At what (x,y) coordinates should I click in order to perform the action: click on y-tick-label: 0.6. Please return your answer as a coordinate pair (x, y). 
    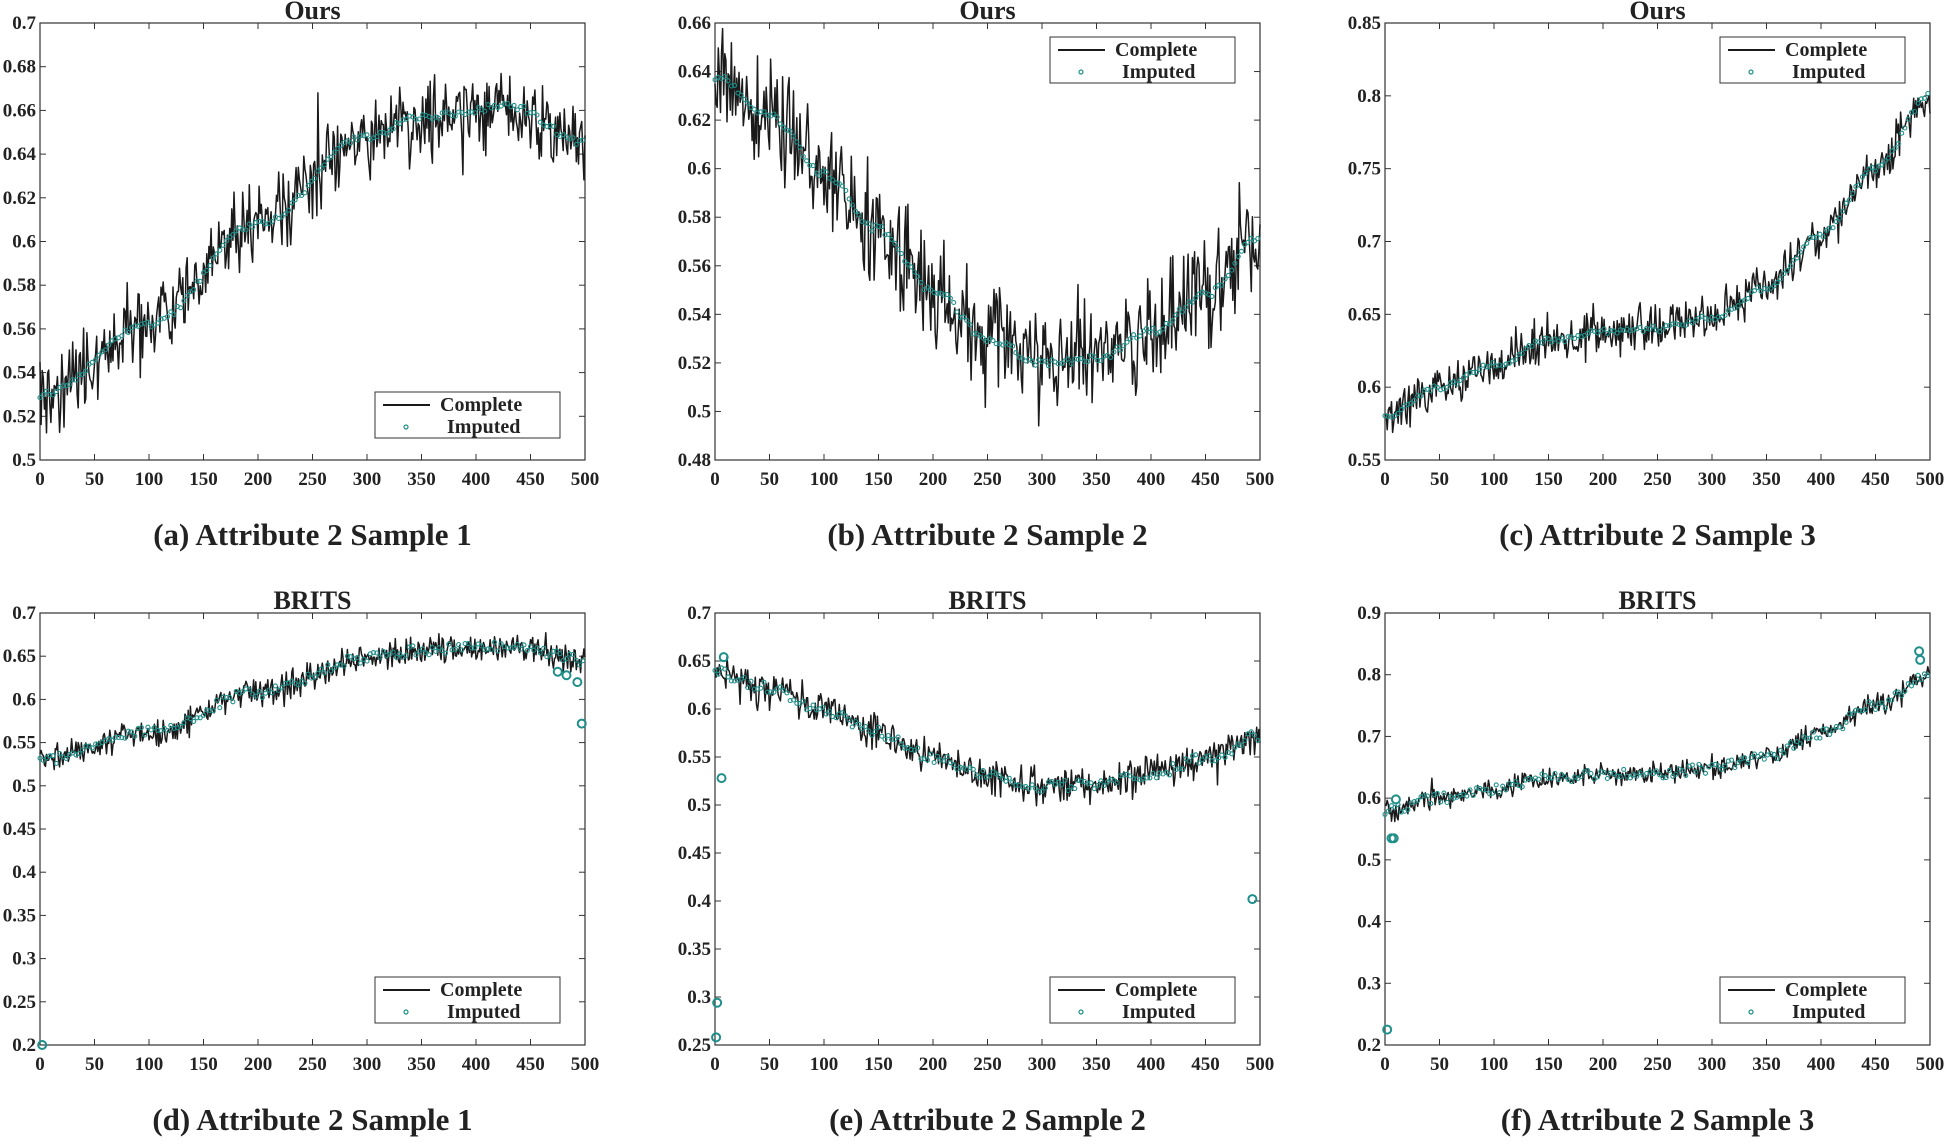
    Looking at the image, I should click on (1369, 387).